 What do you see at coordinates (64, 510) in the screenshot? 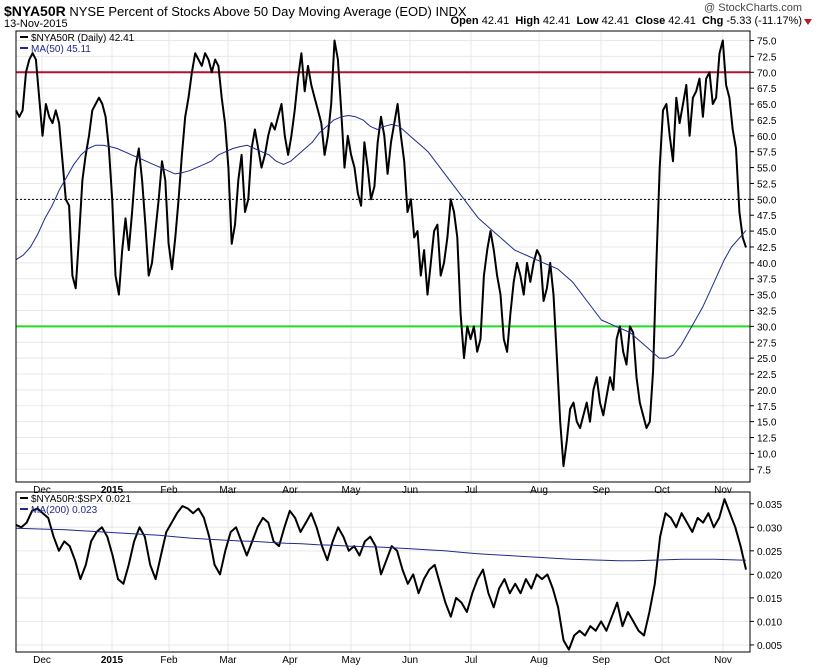
I see `legend-label: MA(200) 0.023` at bounding box center [64, 510].